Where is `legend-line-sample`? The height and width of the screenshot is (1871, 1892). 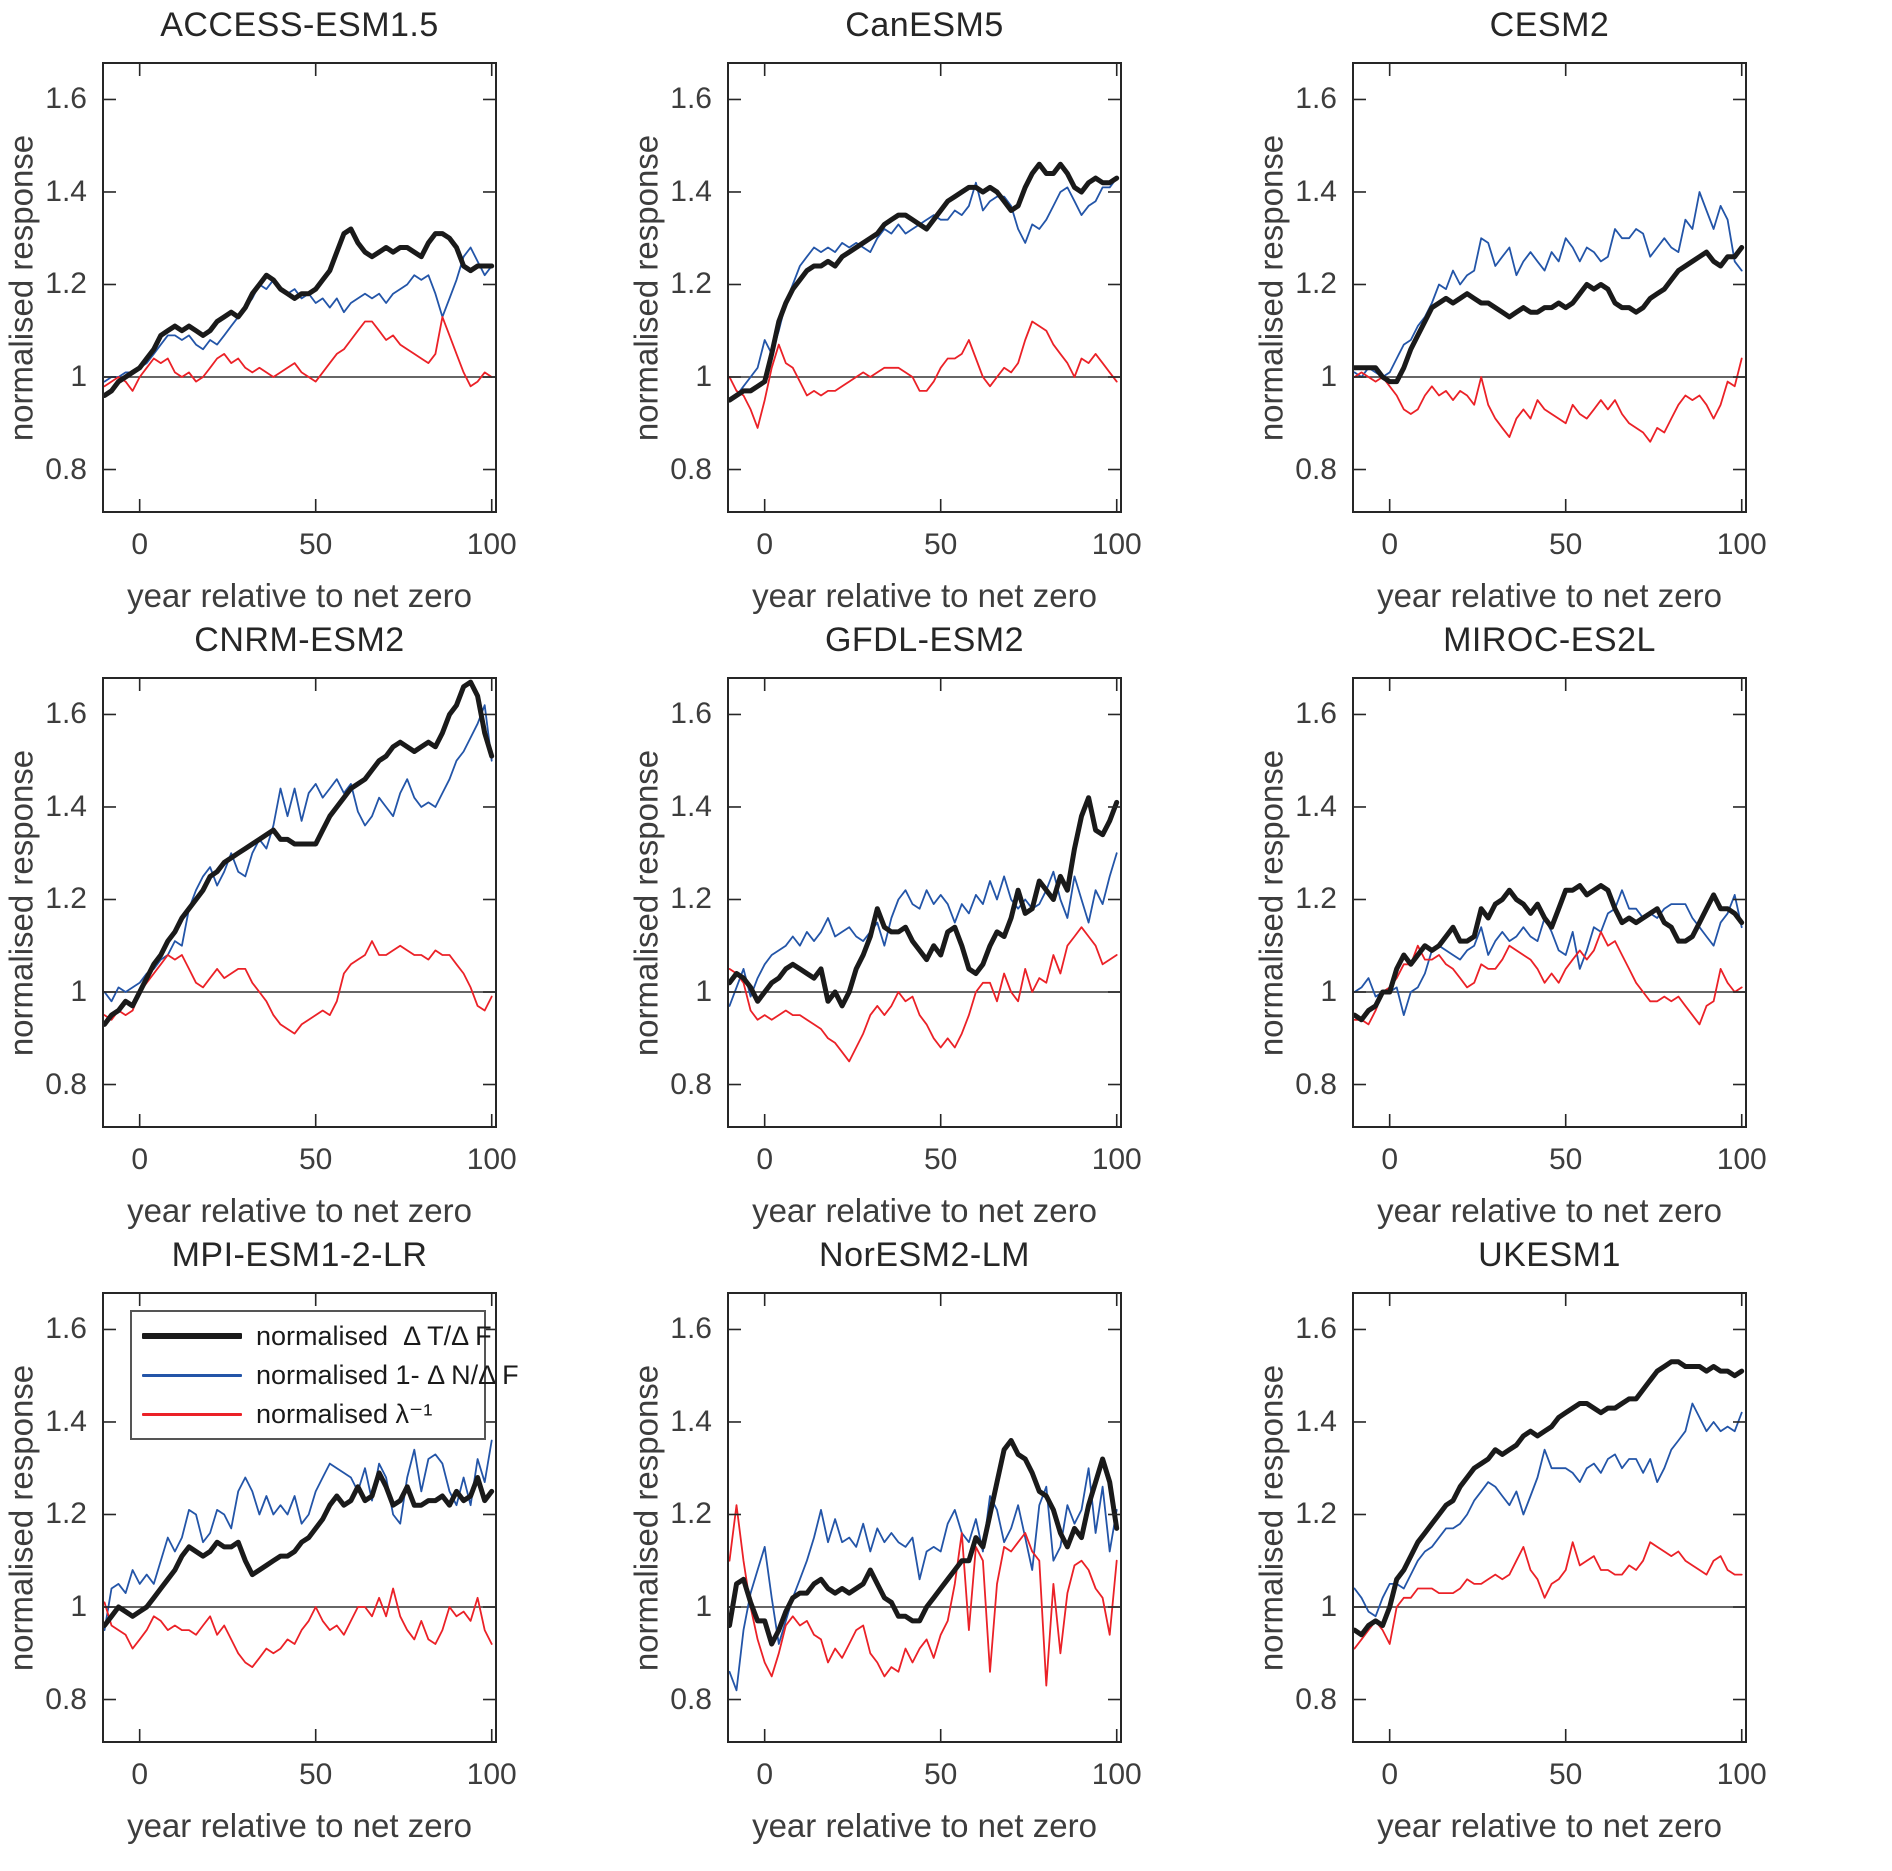 legend-line-sample is located at coordinates (192, 1414).